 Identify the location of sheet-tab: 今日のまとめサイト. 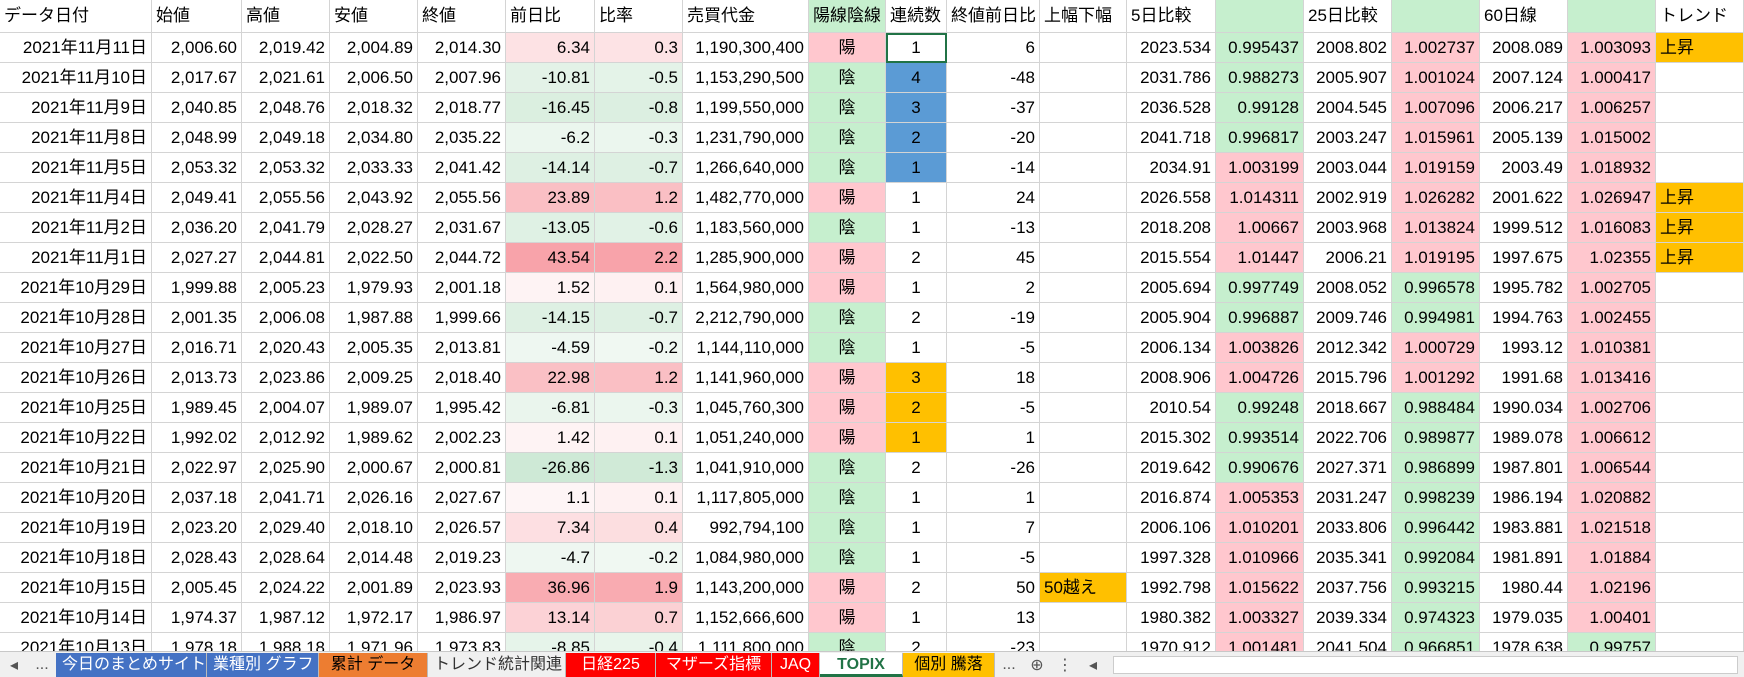
(131, 664).